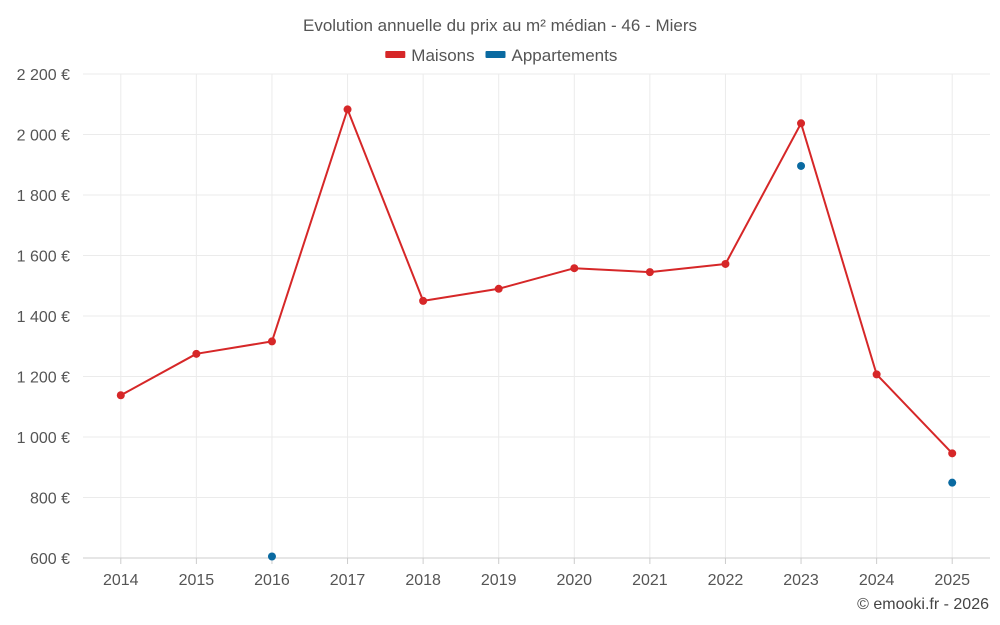  I want to click on legend-swatch-appartements, so click(495, 54).